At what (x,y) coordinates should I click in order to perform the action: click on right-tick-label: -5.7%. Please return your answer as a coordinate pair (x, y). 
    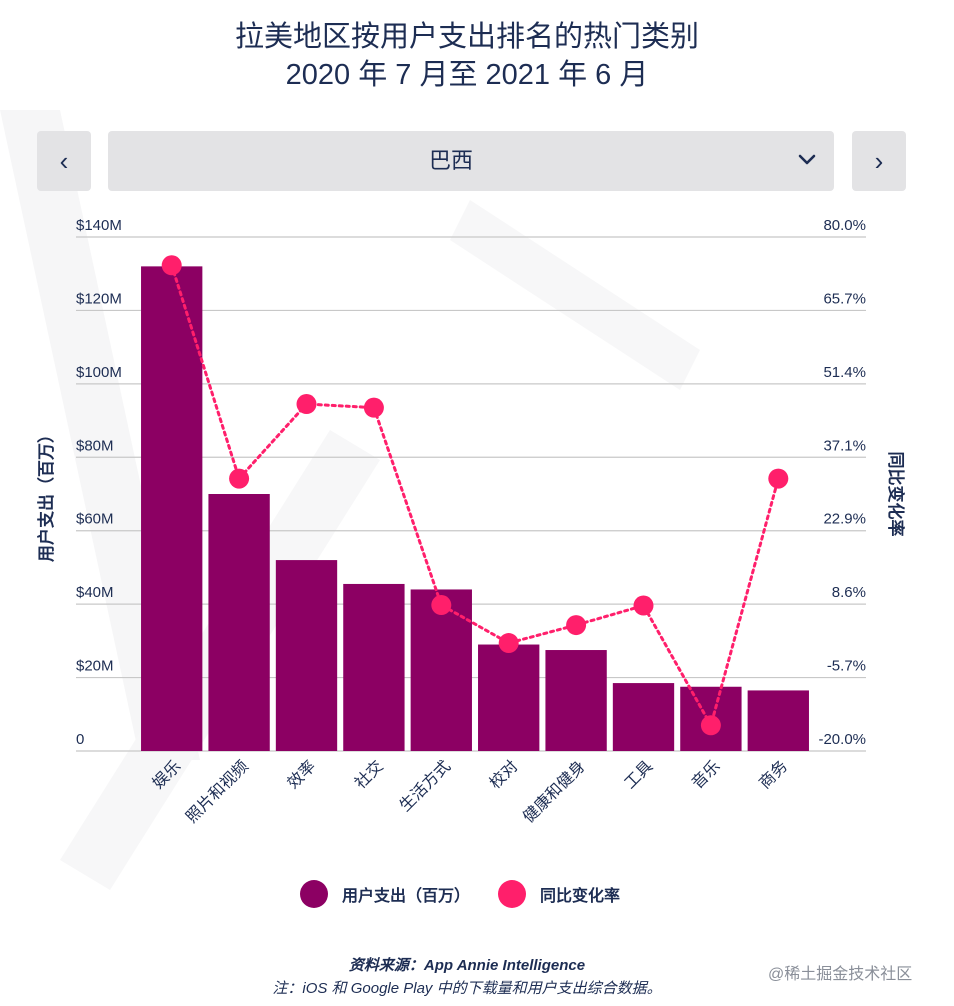
    Looking at the image, I should click on (846, 666).